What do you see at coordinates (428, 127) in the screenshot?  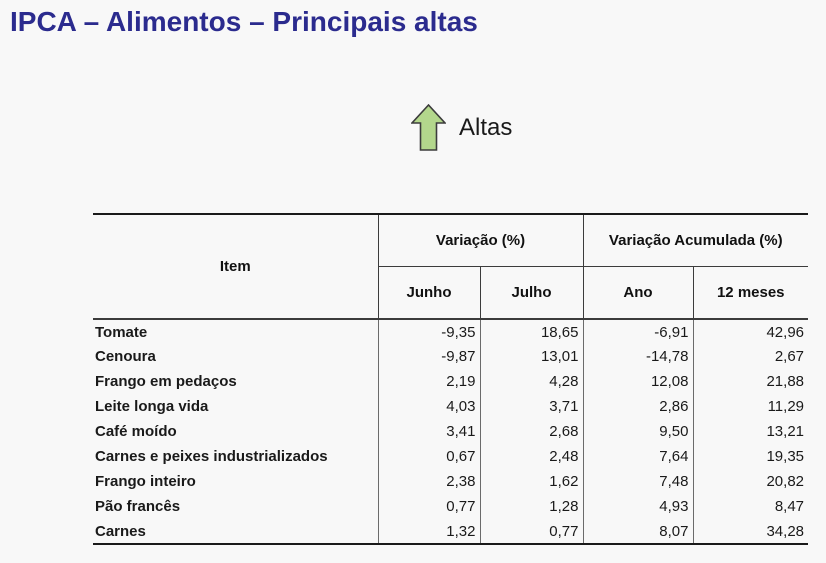 I see `up-arrow-icon` at bounding box center [428, 127].